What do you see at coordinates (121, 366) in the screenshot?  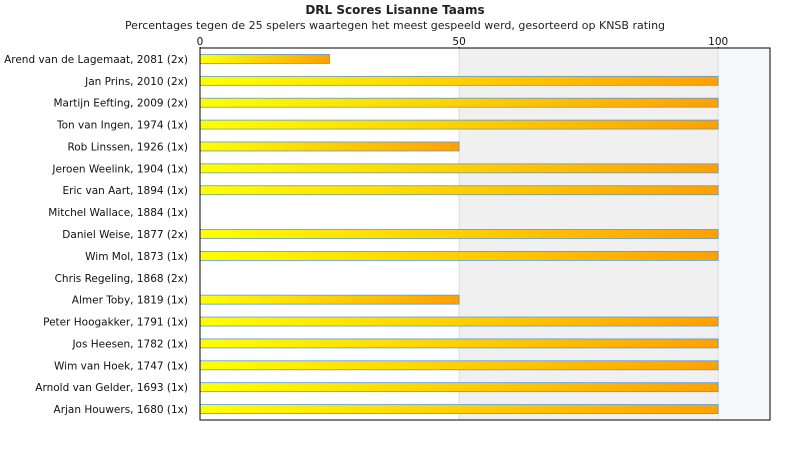 I see `category-label: Wim van Hoek, 1747 (1x)` at bounding box center [121, 366].